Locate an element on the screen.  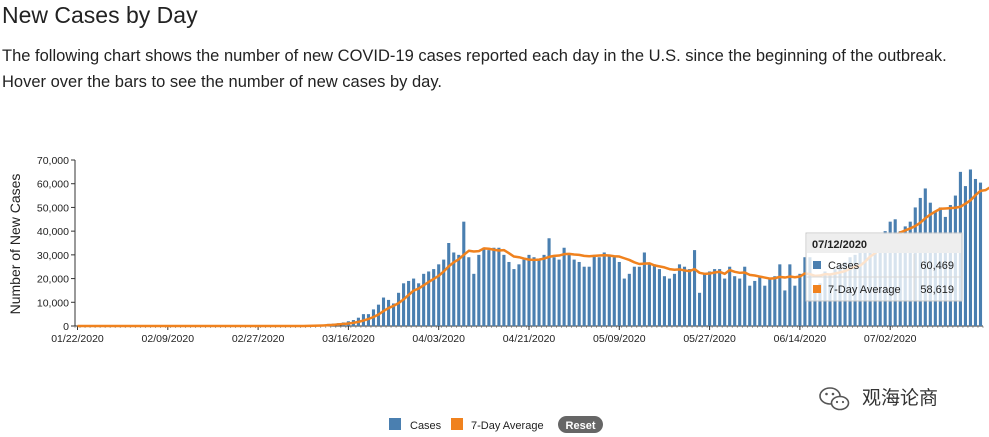
tooltip-average-label: 7-Day Average is located at coordinates (864, 290).